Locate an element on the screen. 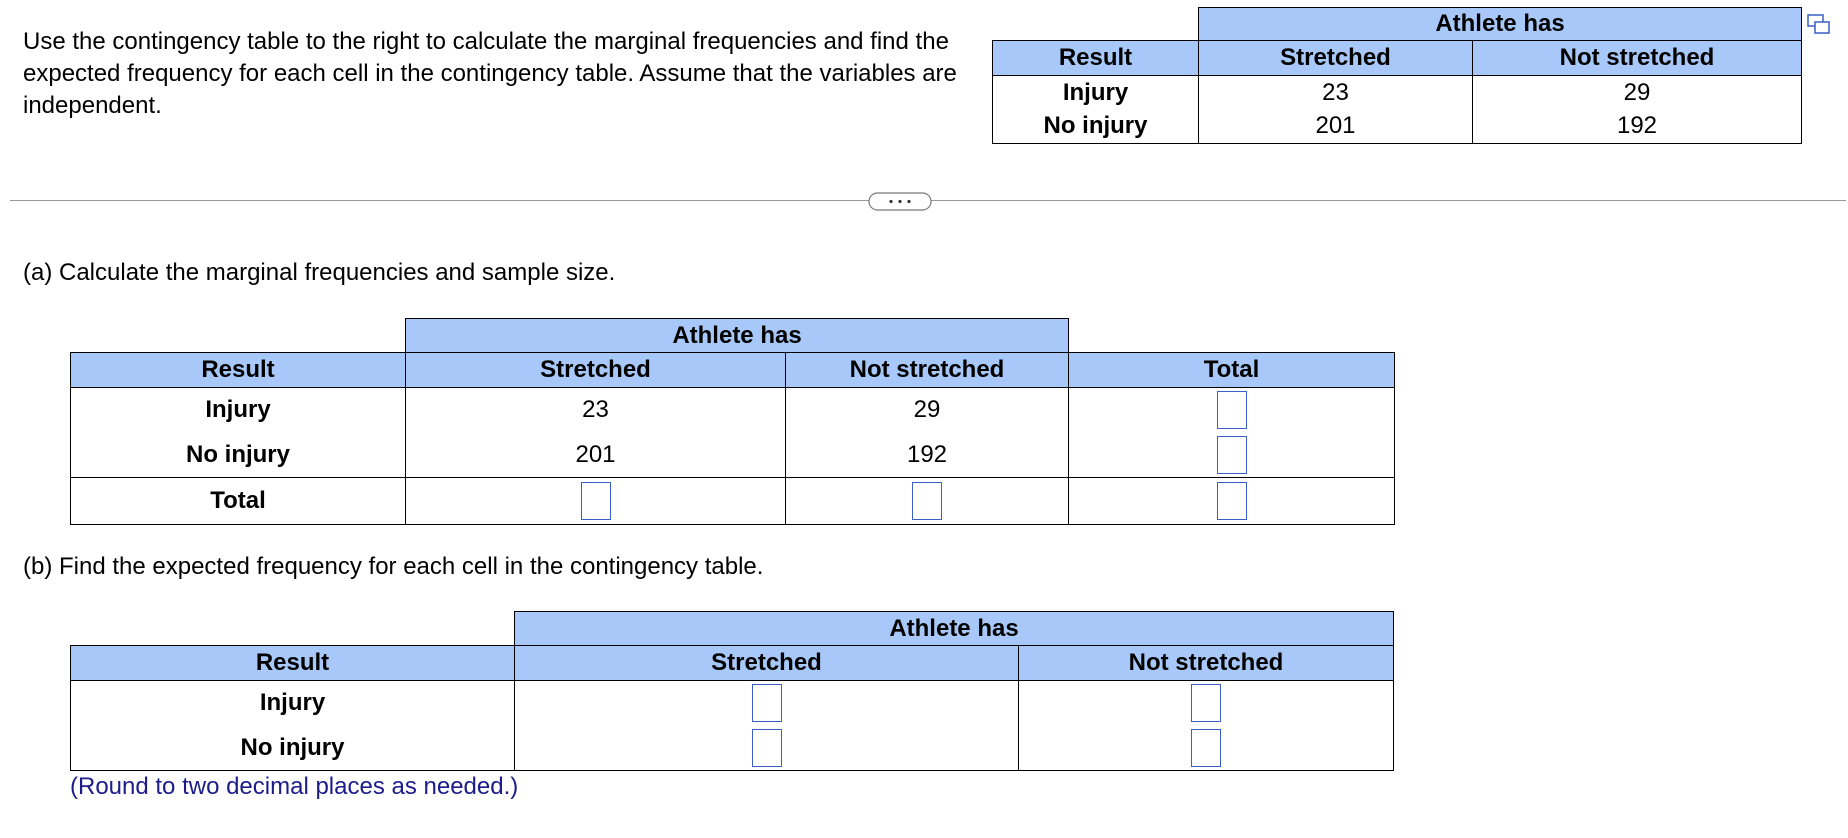 This screenshot has height=838, width=1848. header: Total is located at coordinates (1231, 370).